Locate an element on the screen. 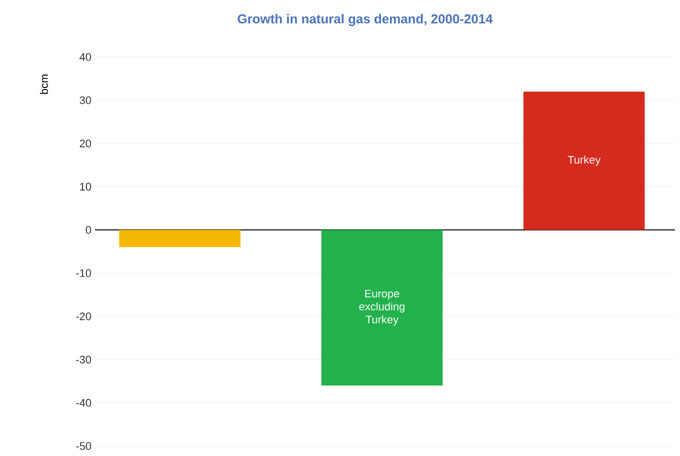 Image resolution: width=680 pixels, height=456 pixels. y-tick-label: -30 is located at coordinates (84, 360).